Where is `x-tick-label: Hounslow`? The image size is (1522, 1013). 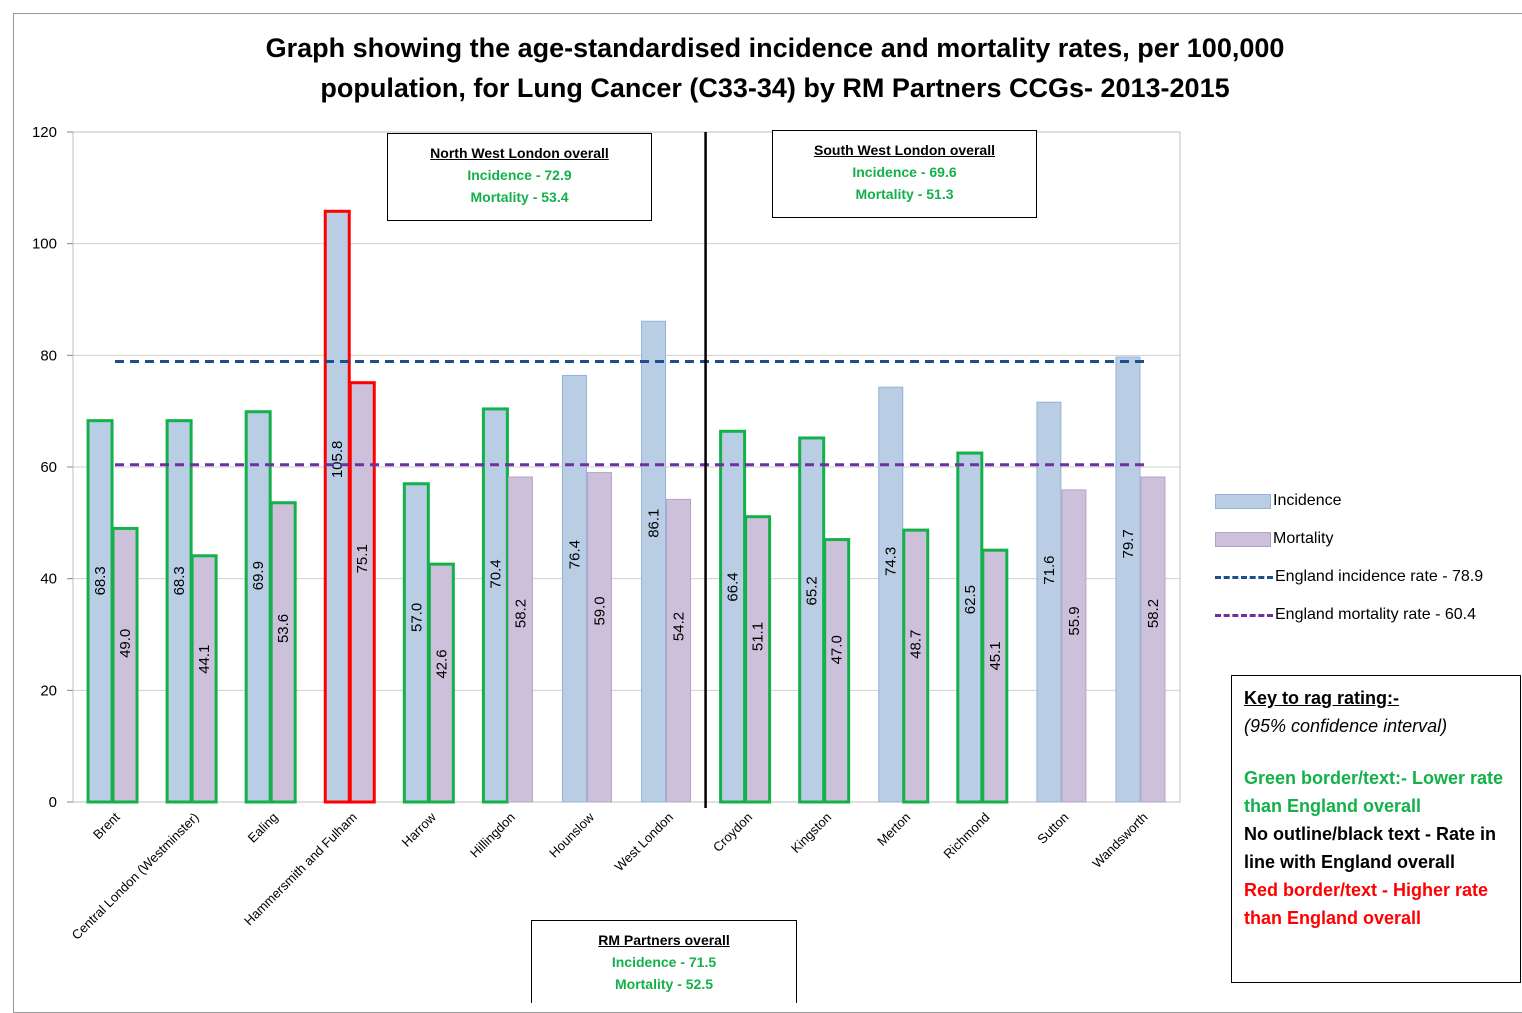
x-tick-label: Hounslow is located at coordinates (571, 834).